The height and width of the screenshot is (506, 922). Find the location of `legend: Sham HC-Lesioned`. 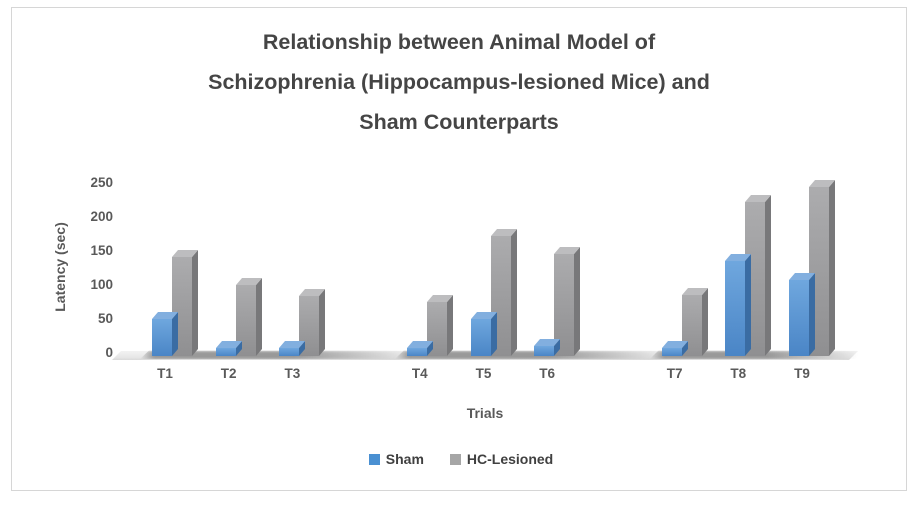

legend: Sham HC-Lesioned is located at coordinates (461, 459).